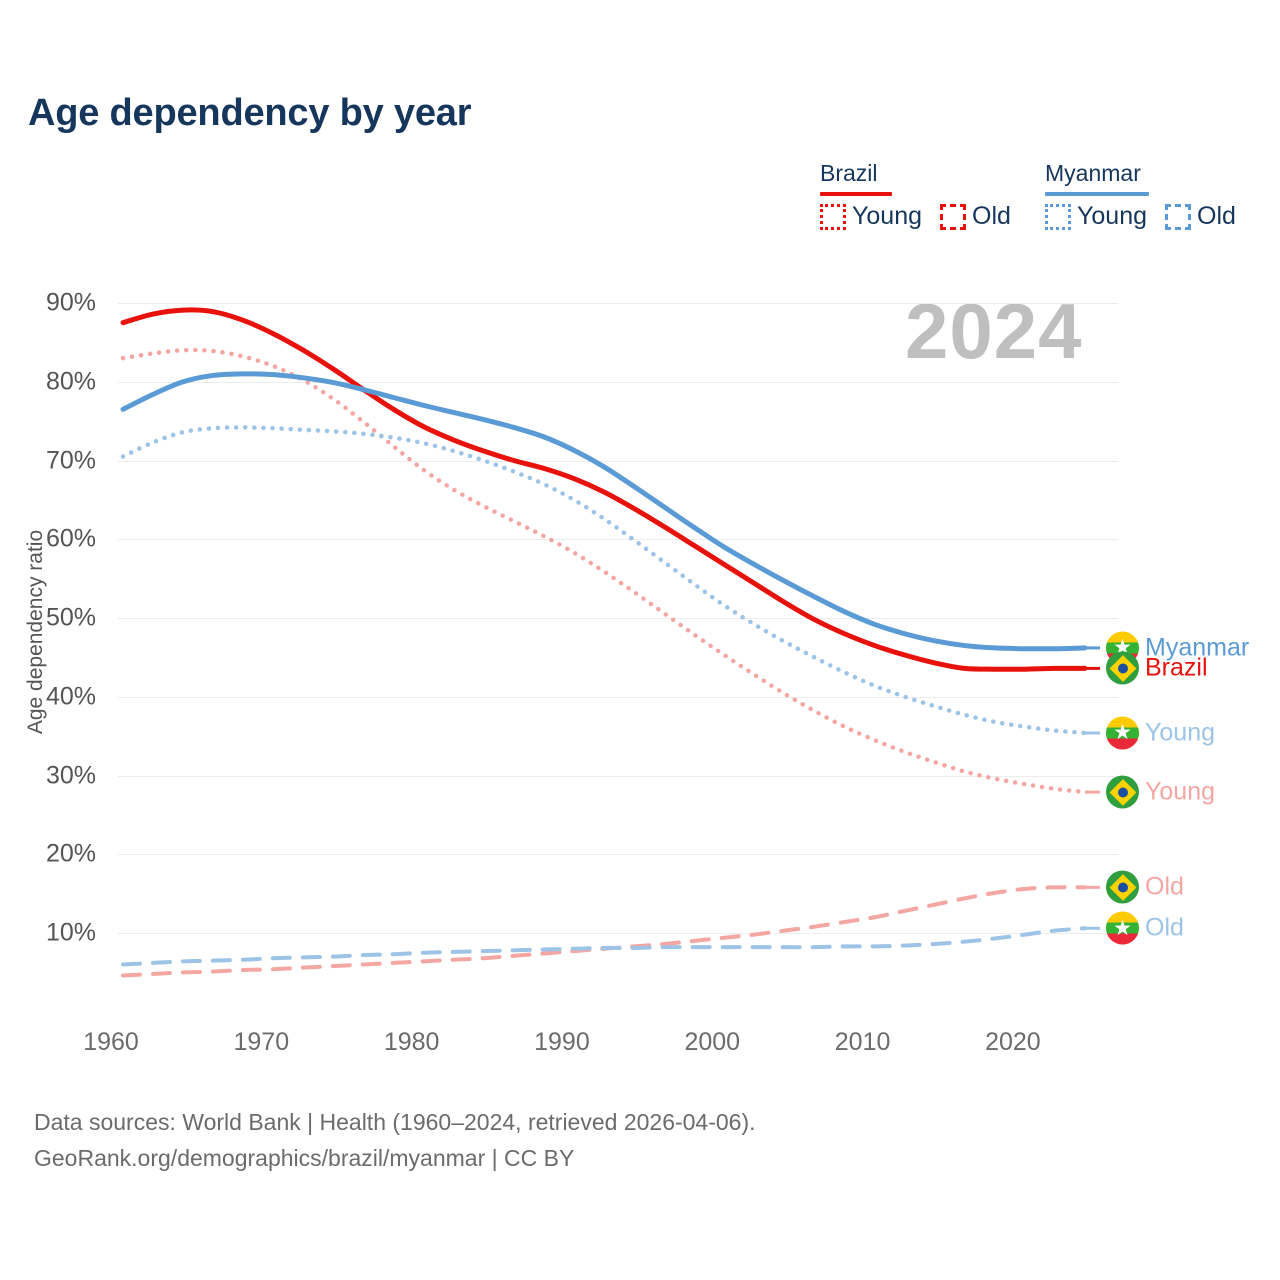 This screenshot has height=1280, width=1280. I want to click on legend-group-brazil: Brazil, so click(856, 178).